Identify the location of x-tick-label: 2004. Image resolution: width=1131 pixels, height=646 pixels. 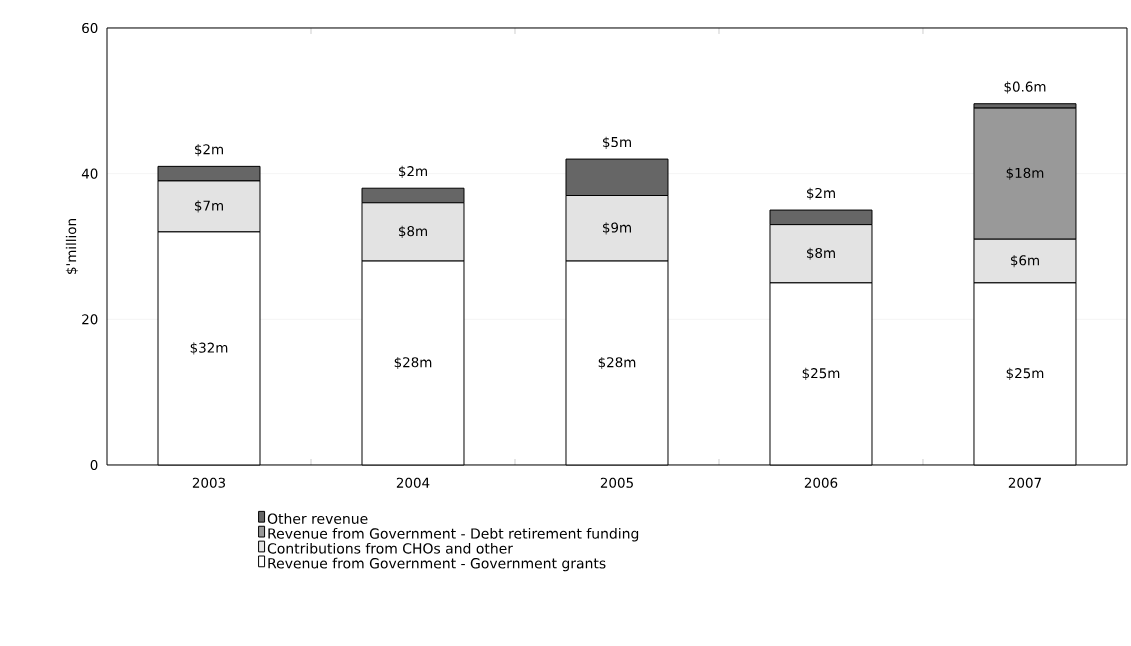
(413, 482).